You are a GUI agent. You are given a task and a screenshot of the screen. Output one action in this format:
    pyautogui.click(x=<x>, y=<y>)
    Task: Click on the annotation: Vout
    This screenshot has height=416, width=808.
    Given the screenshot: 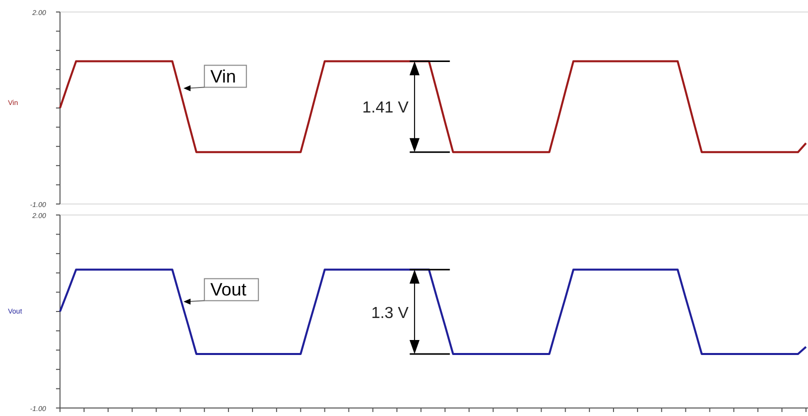 What is the action you would take?
    pyautogui.click(x=228, y=290)
    